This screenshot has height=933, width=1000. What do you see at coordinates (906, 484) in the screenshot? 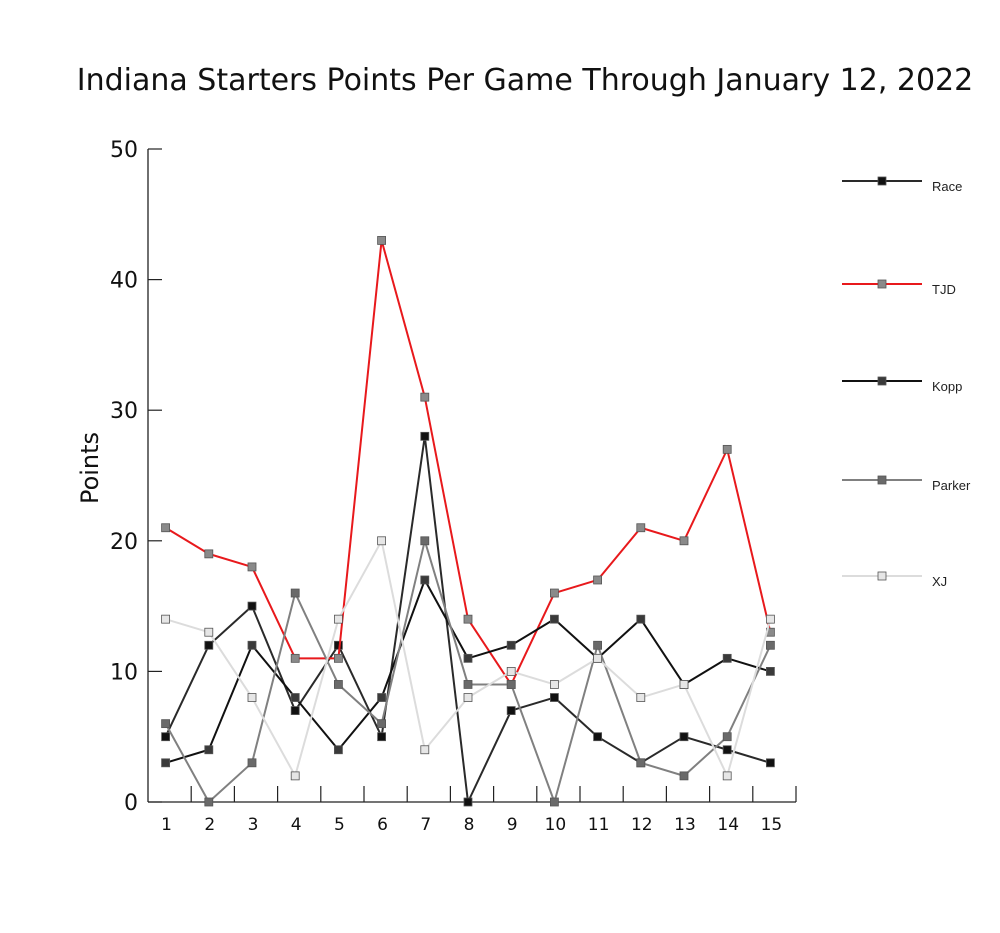
I see `legend-item-parker: Parker` at bounding box center [906, 484].